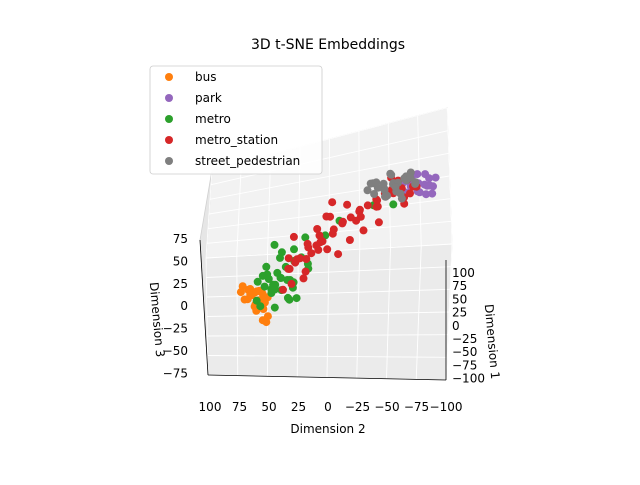 The image size is (640, 485). Describe the element at coordinates (323, 310) in the screenshot. I see `axes` at that location.